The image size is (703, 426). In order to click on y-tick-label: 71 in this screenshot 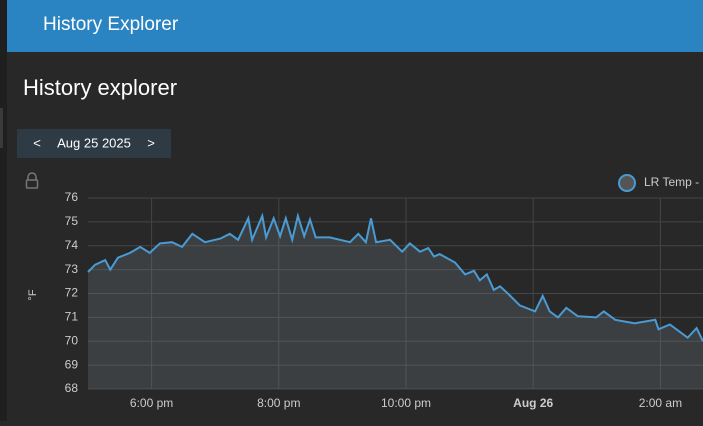, I will do `click(72, 317)`.